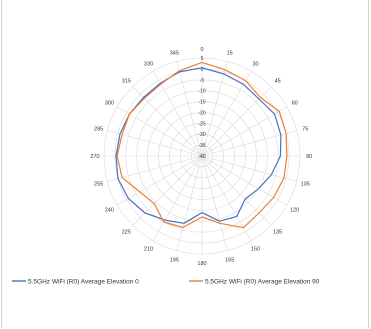 The image size is (371, 329). What do you see at coordinates (202, 81) in the screenshot?
I see `radial-tick-label: -5` at bounding box center [202, 81].